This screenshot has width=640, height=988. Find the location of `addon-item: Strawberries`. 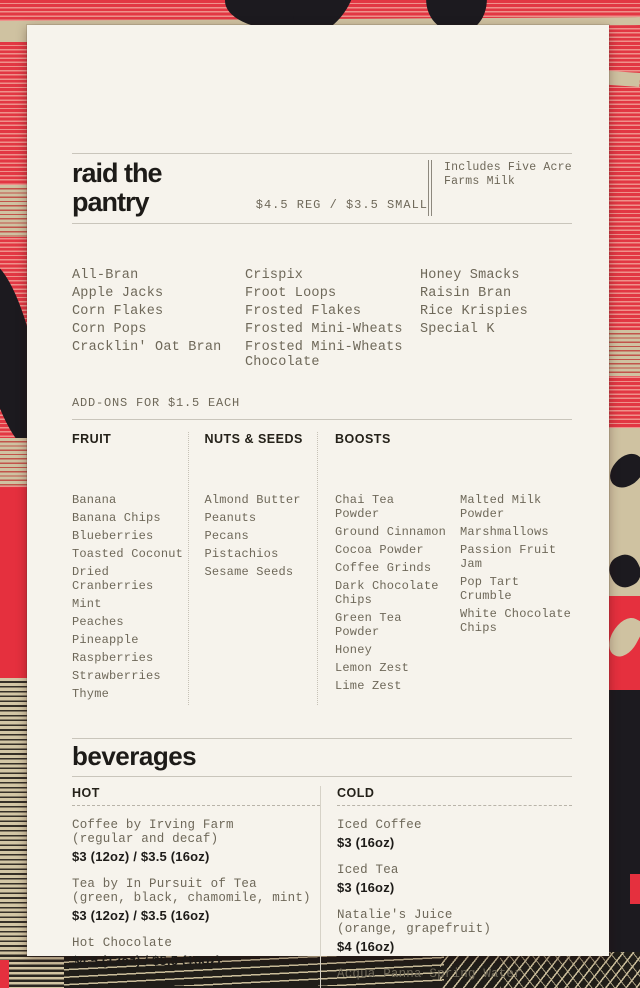

addon-item: Strawberries is located at coordinates (116, 675).